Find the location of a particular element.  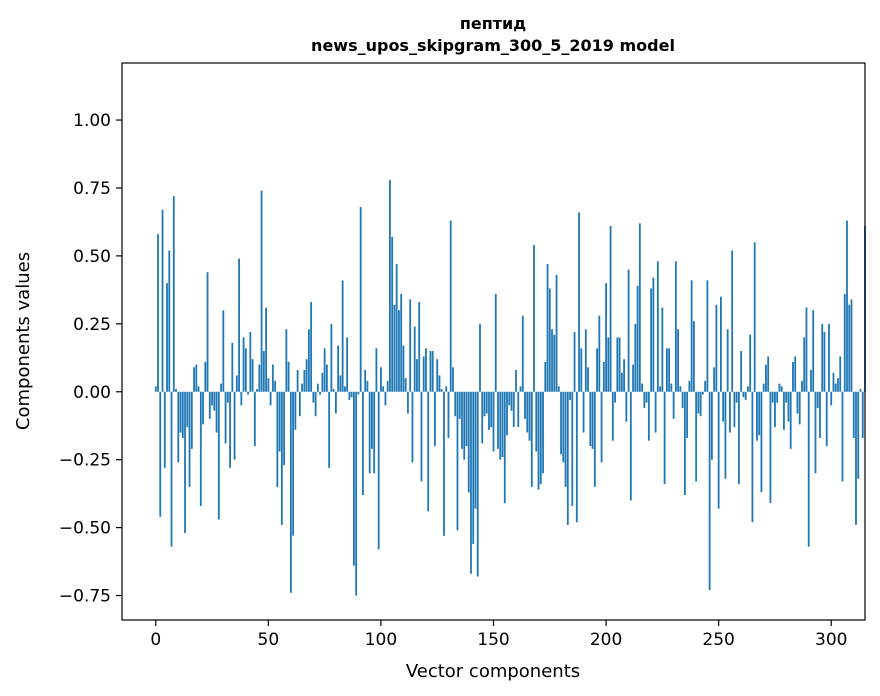

y-tick-label: −0.25 is located at coordinates (85, 461).